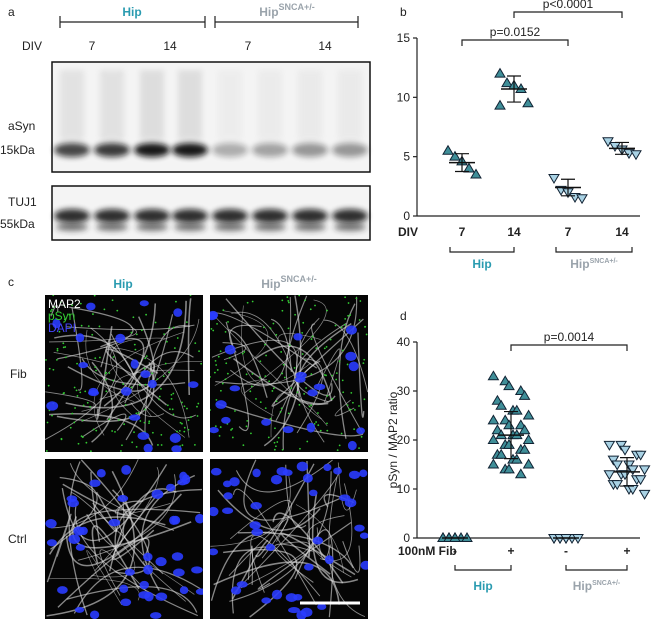  Describe the element at coordinates (462, 232) in the screenshot. I see `x-tick-label: 7` at that location.